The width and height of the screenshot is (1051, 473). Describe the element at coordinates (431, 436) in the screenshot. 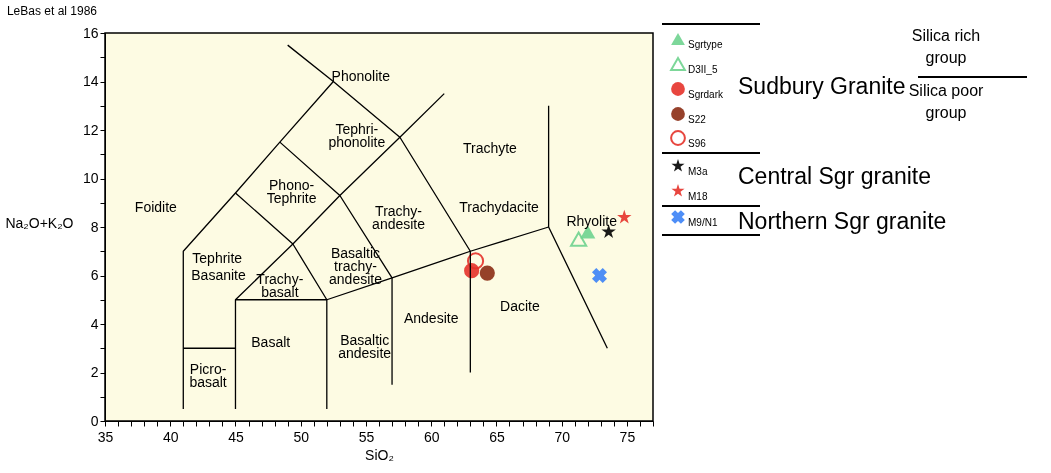

I see `x-tick-label: 60` at that location.